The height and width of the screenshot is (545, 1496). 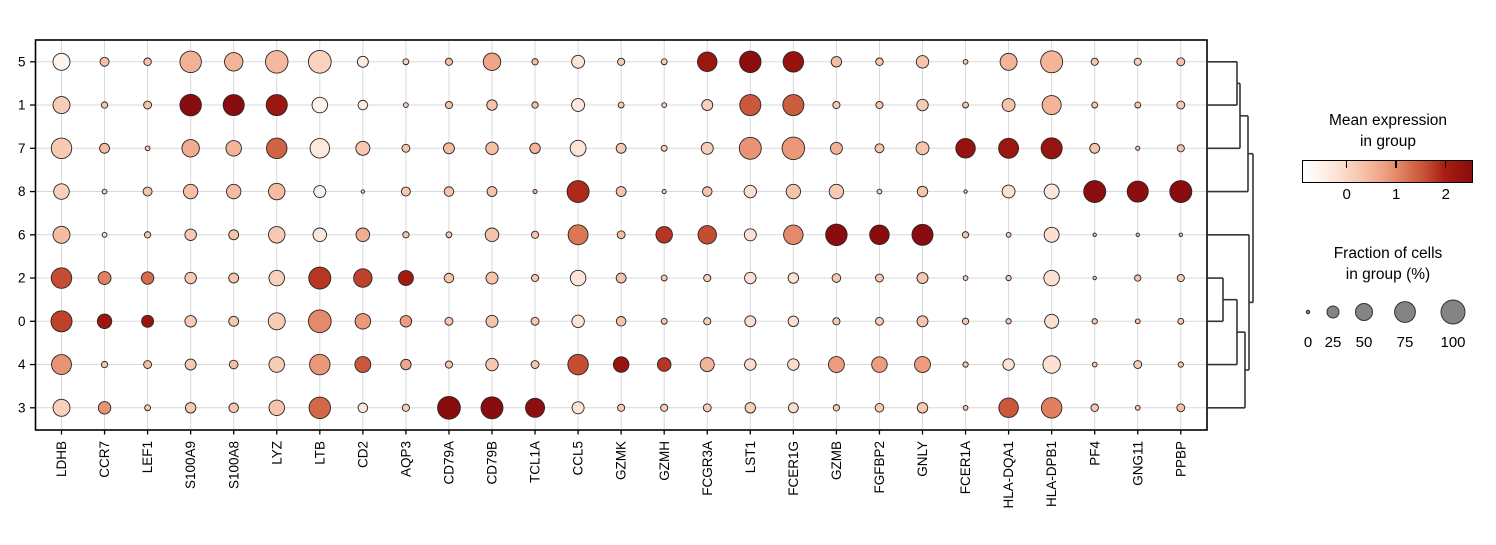 What do you see at coordinates (1008, 278) in the screenshot?
I see `dot-cluster2-HLA-DQA1` at bounding box center [1008, 278].